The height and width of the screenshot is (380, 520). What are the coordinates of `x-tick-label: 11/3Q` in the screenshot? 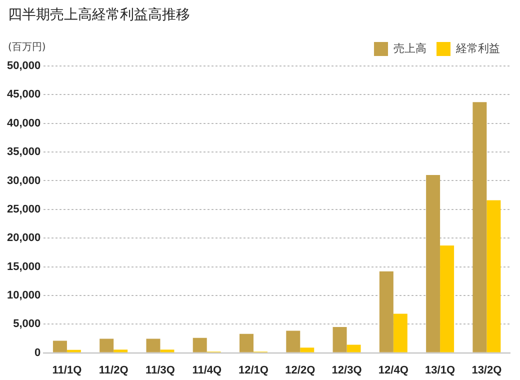 It's located at (161, 370).